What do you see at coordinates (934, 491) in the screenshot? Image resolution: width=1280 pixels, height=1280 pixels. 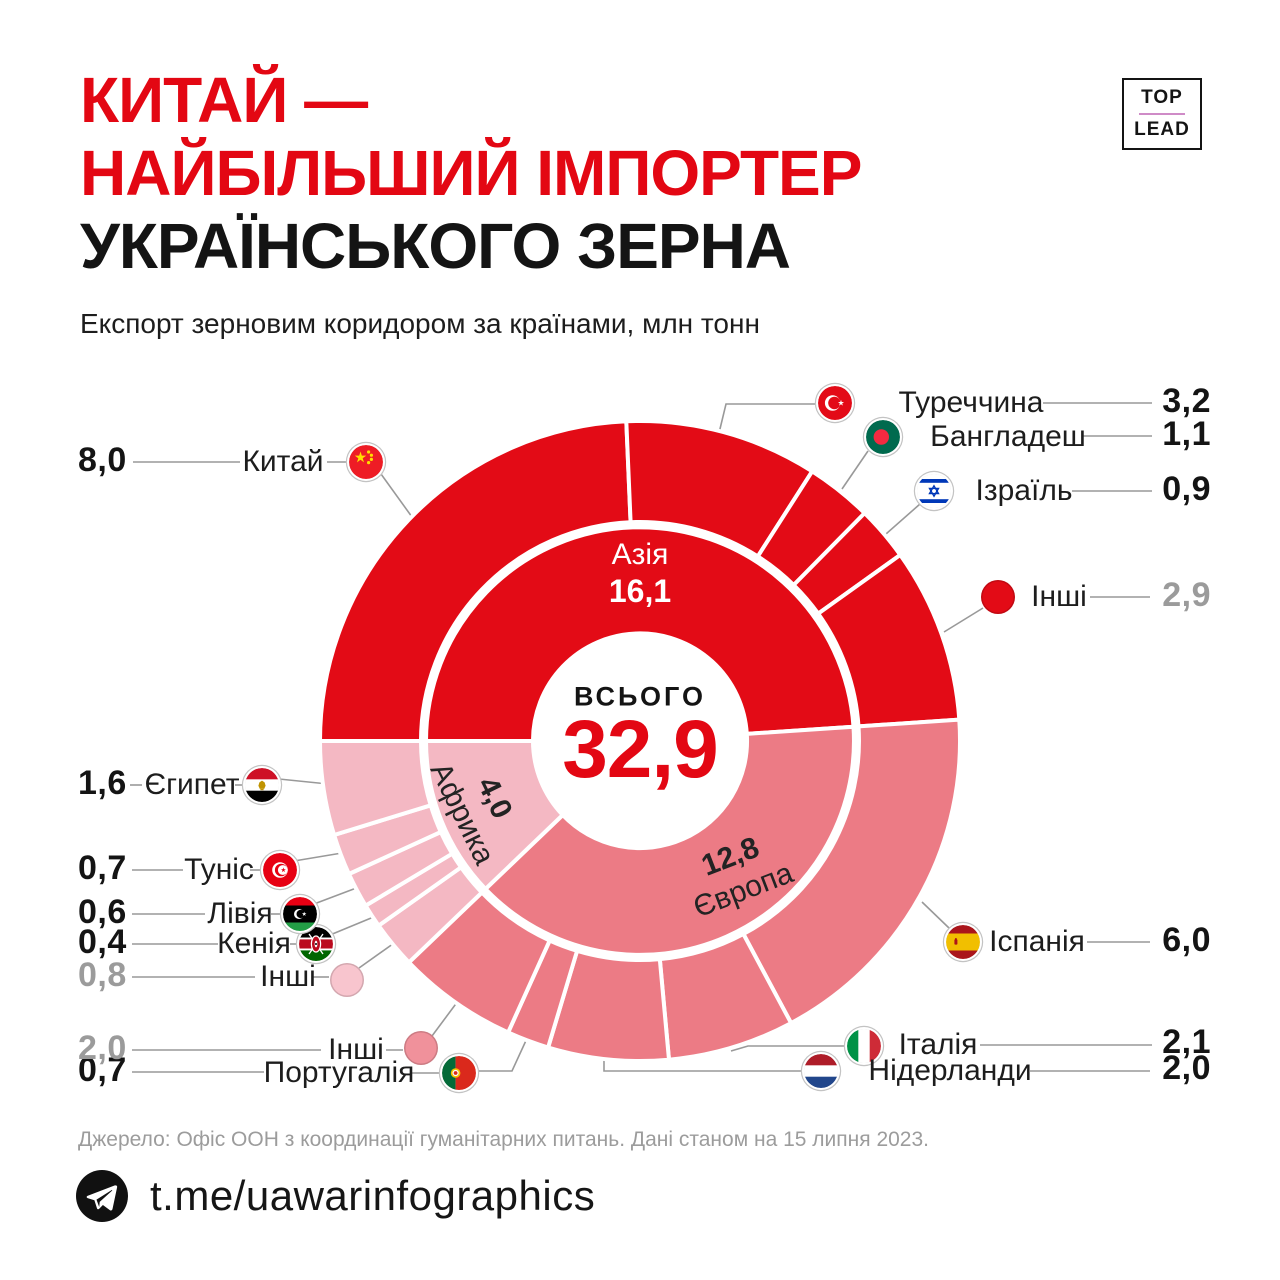 I see `israel-flag-icon` at bounding box center [934, 491].